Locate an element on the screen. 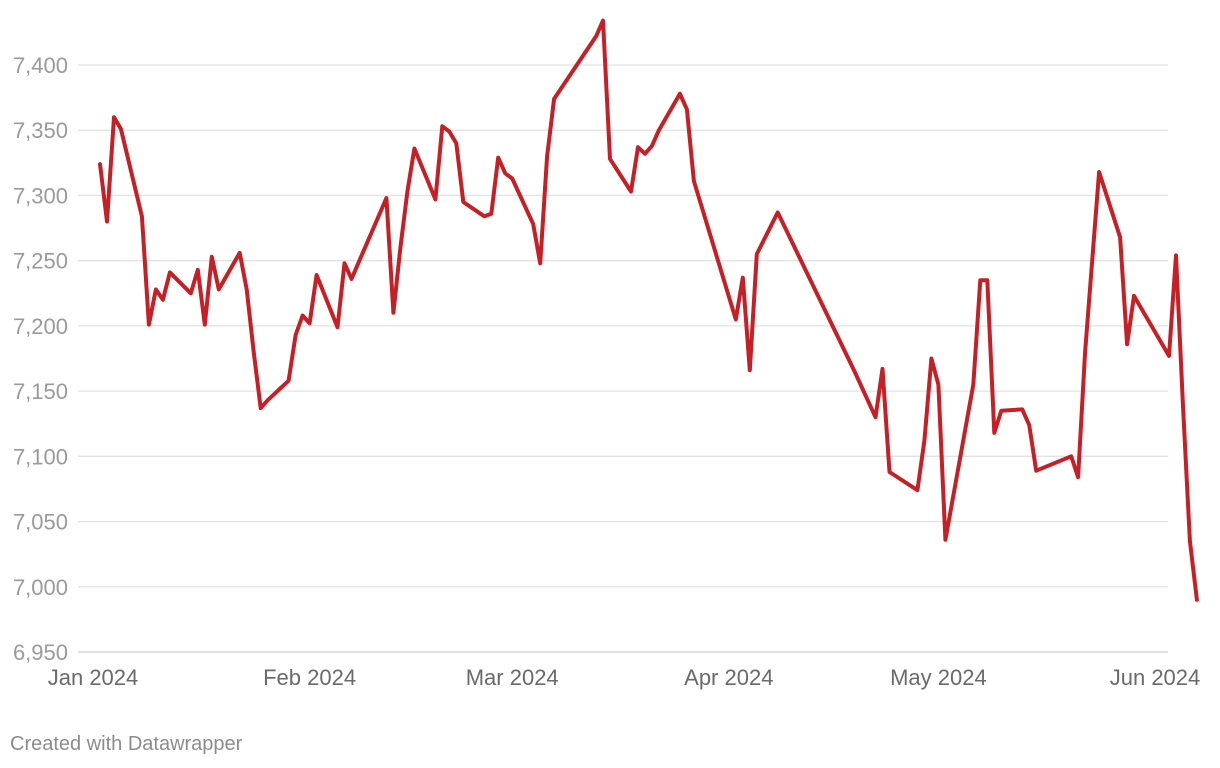  x-tick-label: May 2024 is located at coordinates (938, 677).